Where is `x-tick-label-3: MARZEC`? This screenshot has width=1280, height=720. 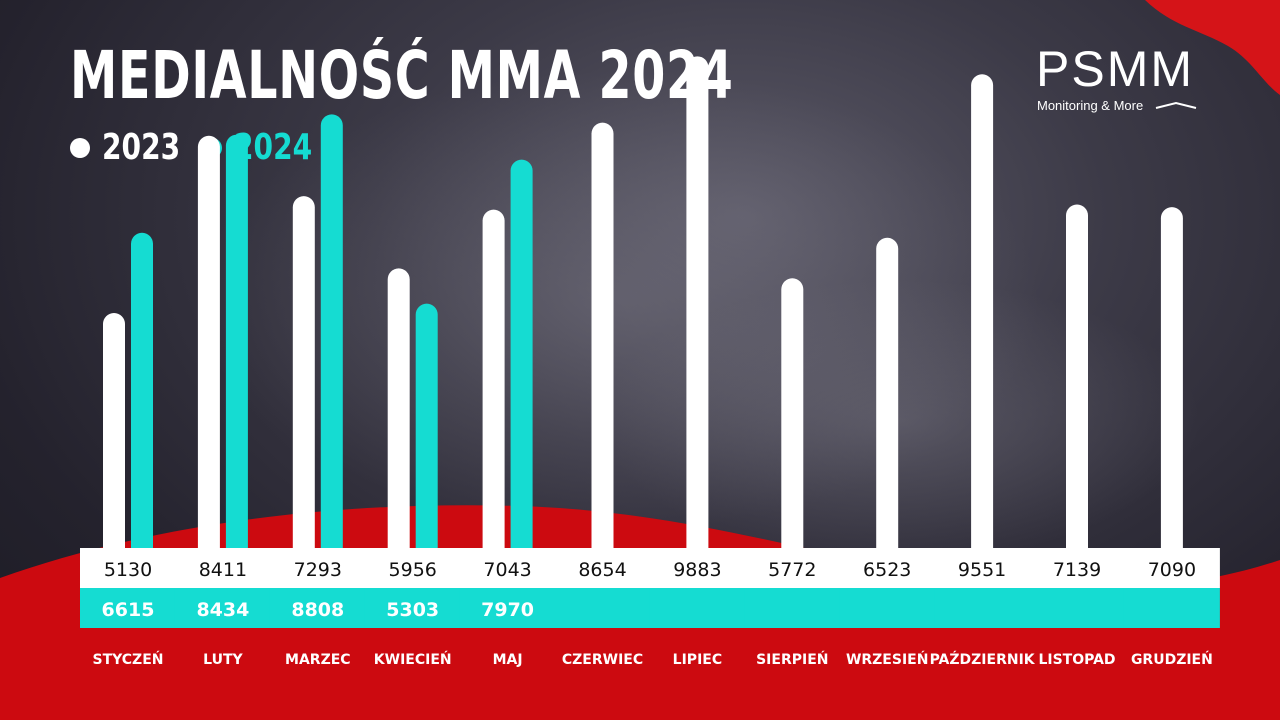
x-tick-label-3: MARZEC is located at coordinates (318, 660).